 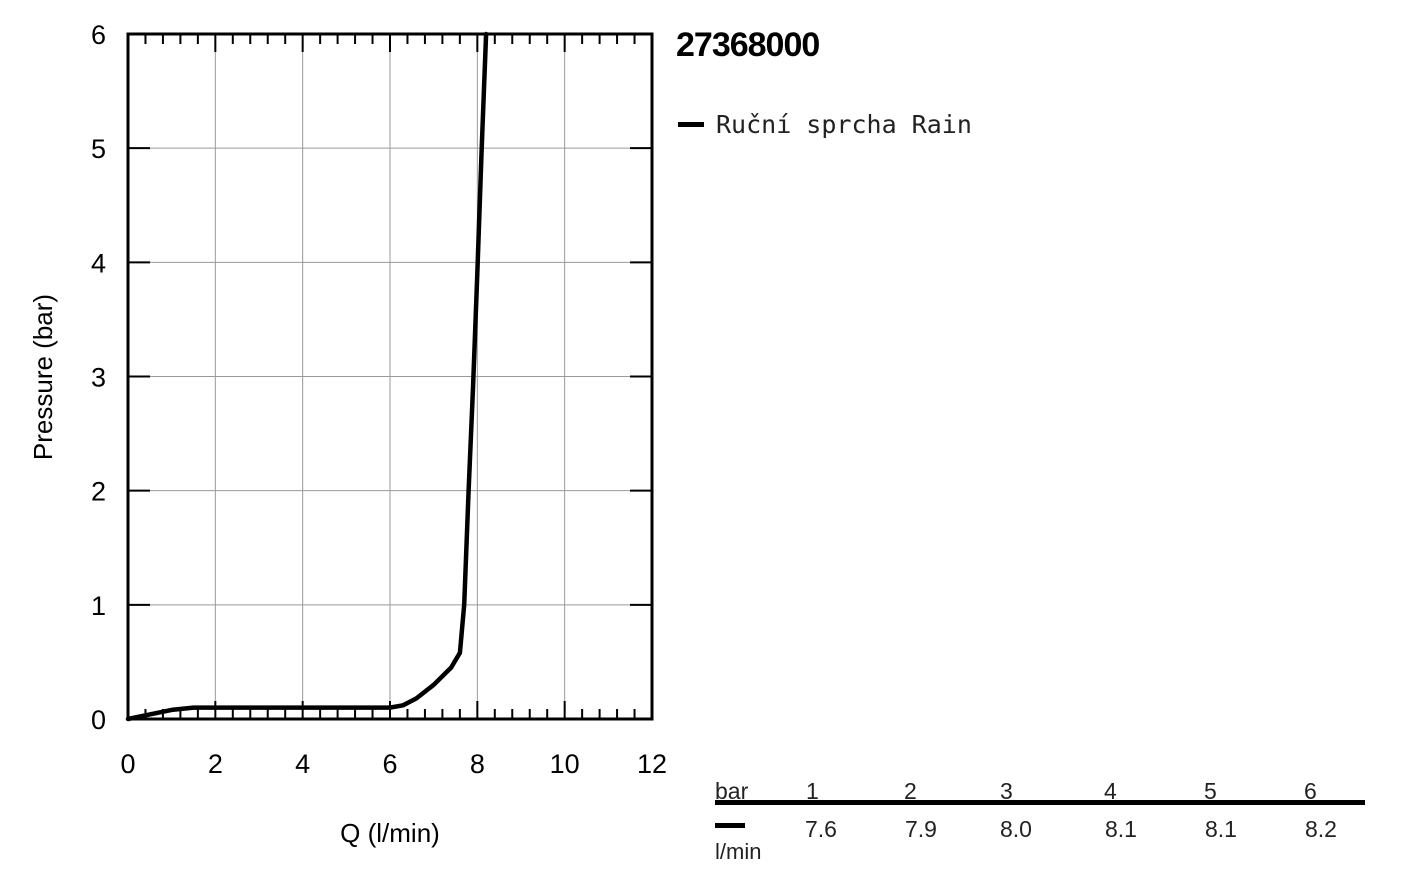 What do you see at coordinates (652, 764) in the screenshot?
I see `x-tick-label: 12` at bounding box center [652, 764].